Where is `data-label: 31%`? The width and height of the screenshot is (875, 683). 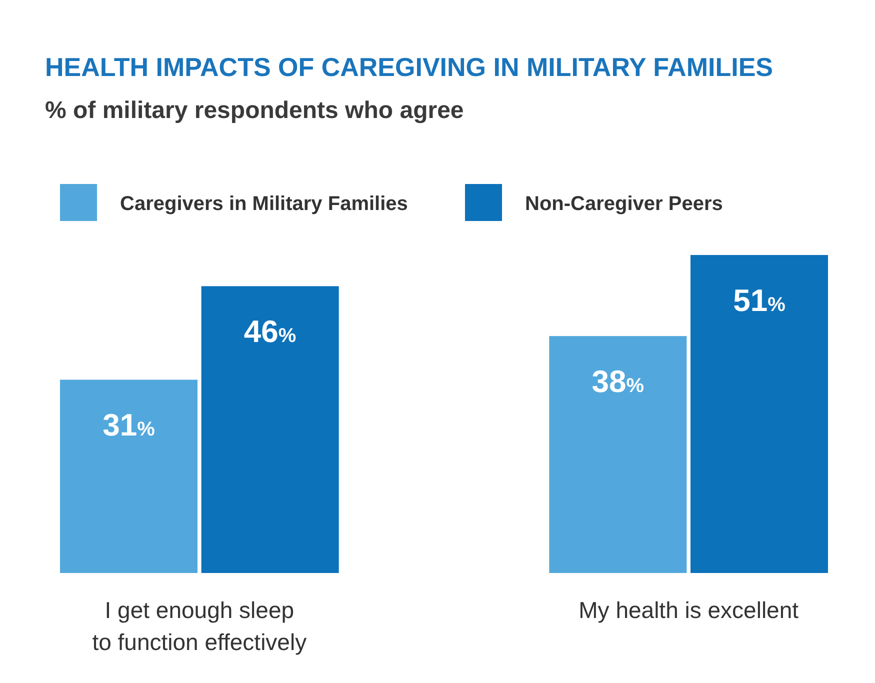 data-label: 31% is located at coordinates (129, 425).